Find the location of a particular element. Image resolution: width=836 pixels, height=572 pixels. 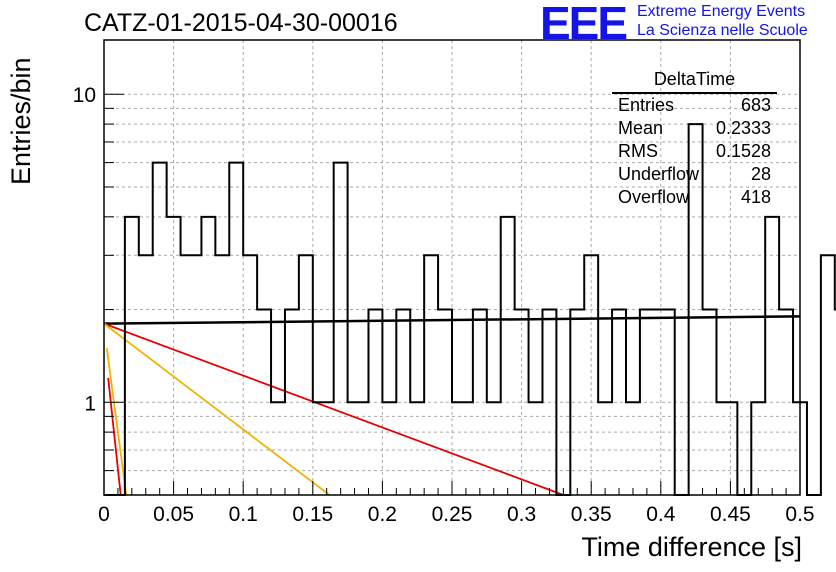

x-tick-label: 0.2 is located at coordinates (382, 514).